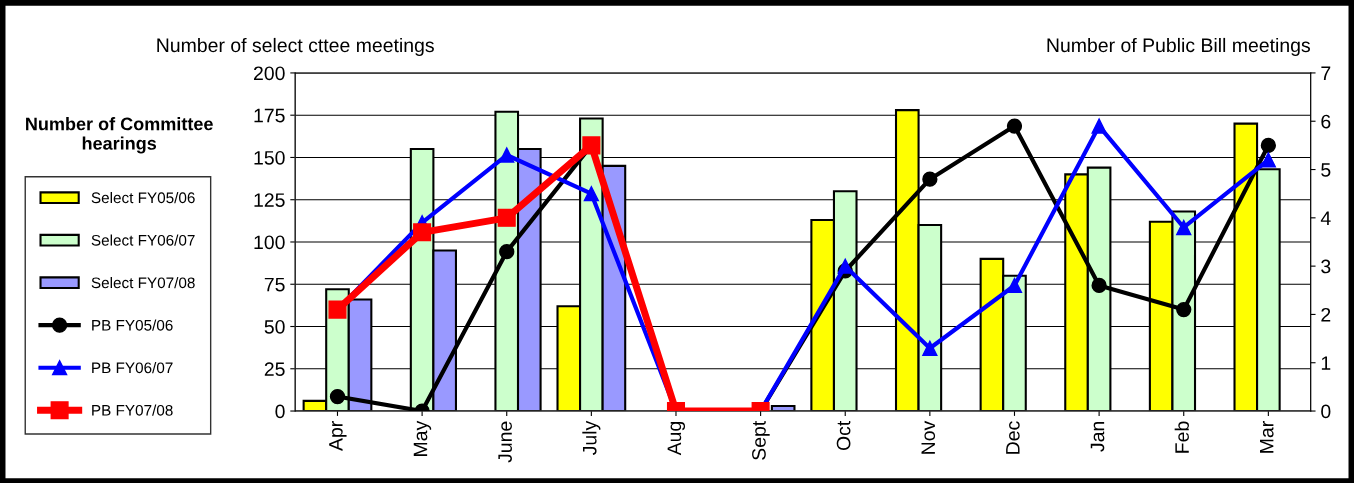 The width and height of the screenshot is (1354, 483). Describe the element at coordinates (422, 438) in the screenshot. I see `x-tick-label: May` at that location.